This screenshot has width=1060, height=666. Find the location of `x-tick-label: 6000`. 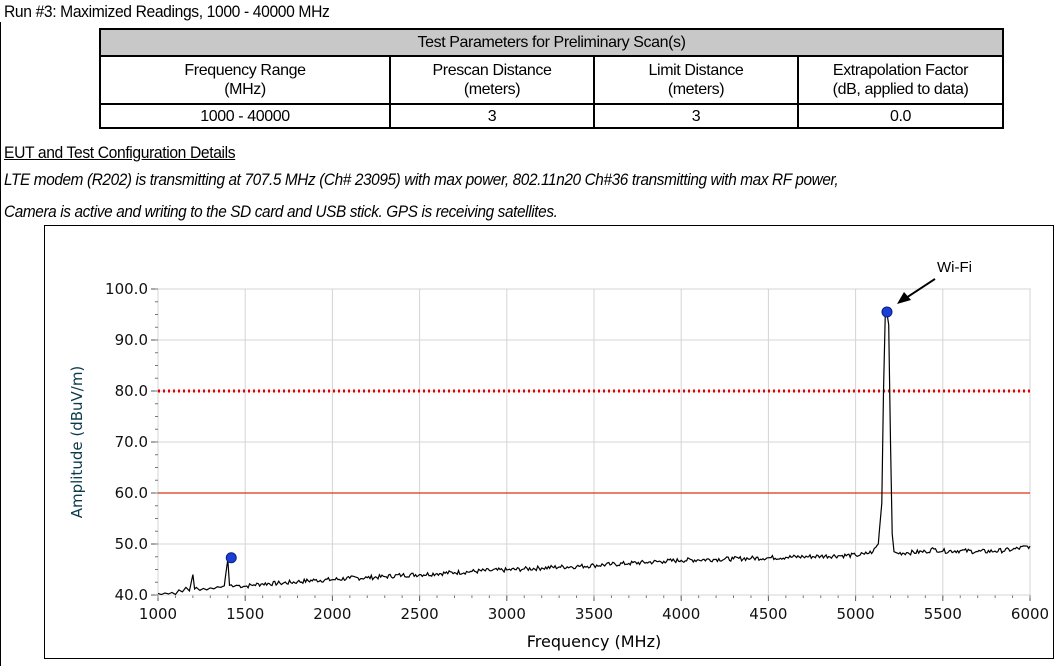

x-tick-label: 6000 is located at coordinates (1030, 614).